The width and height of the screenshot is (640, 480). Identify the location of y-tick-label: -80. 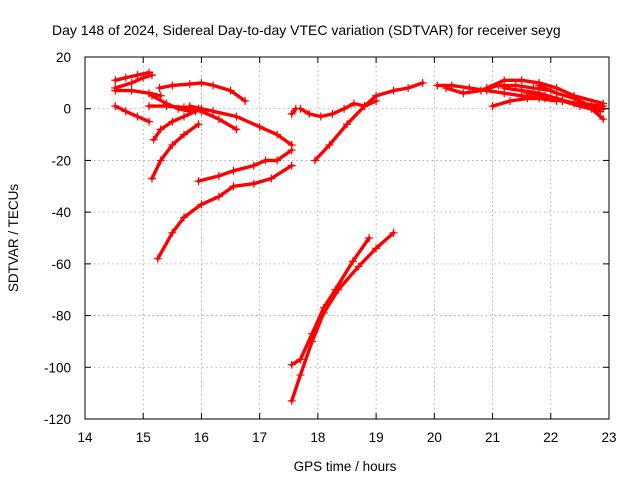
(61, 316).